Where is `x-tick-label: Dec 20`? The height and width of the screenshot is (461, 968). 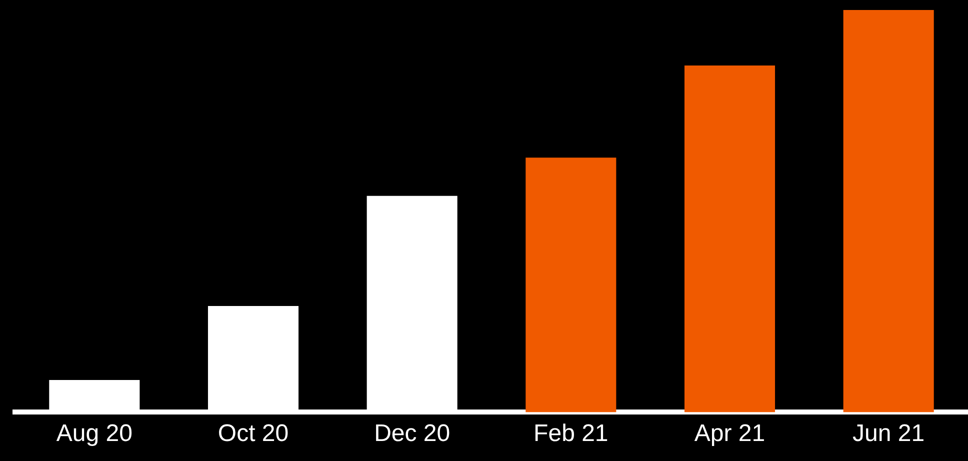
x-tick-label: Dec 20 is located at coordinates (412, 434).